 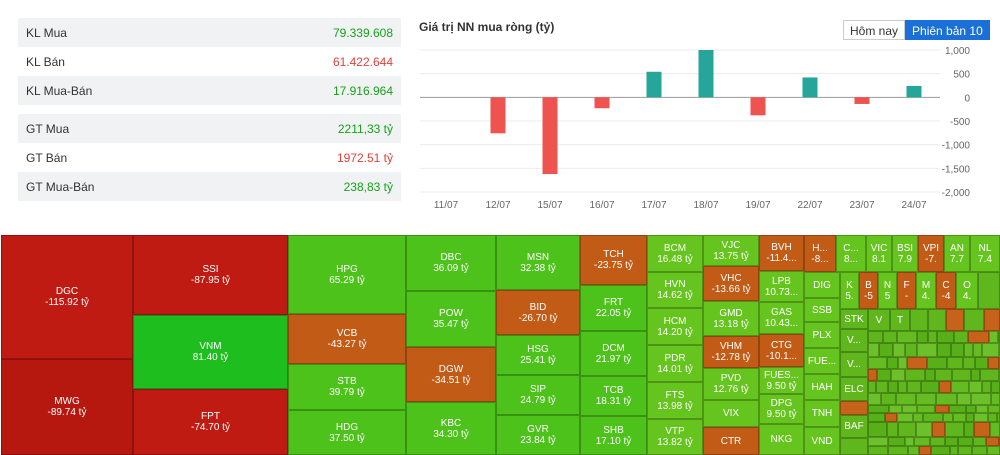 What do you see at coordinates (347, 387) in the screenshot?
I see `tile-STB: STB 39.79 tỷ` at bounding box center [347, 387].